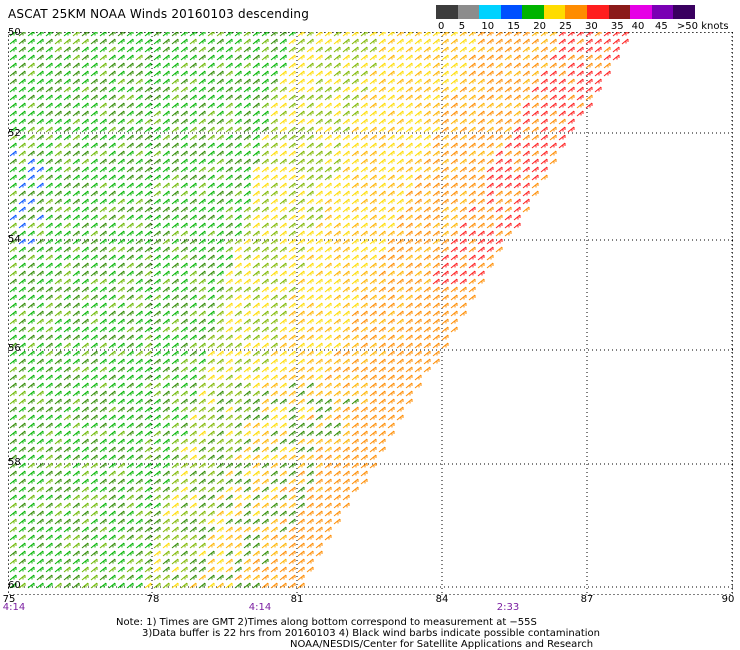  What do you see at coordinates (490, 12) in the screenshot?
I see `legend-swatch` at bounding box center [490, 12].